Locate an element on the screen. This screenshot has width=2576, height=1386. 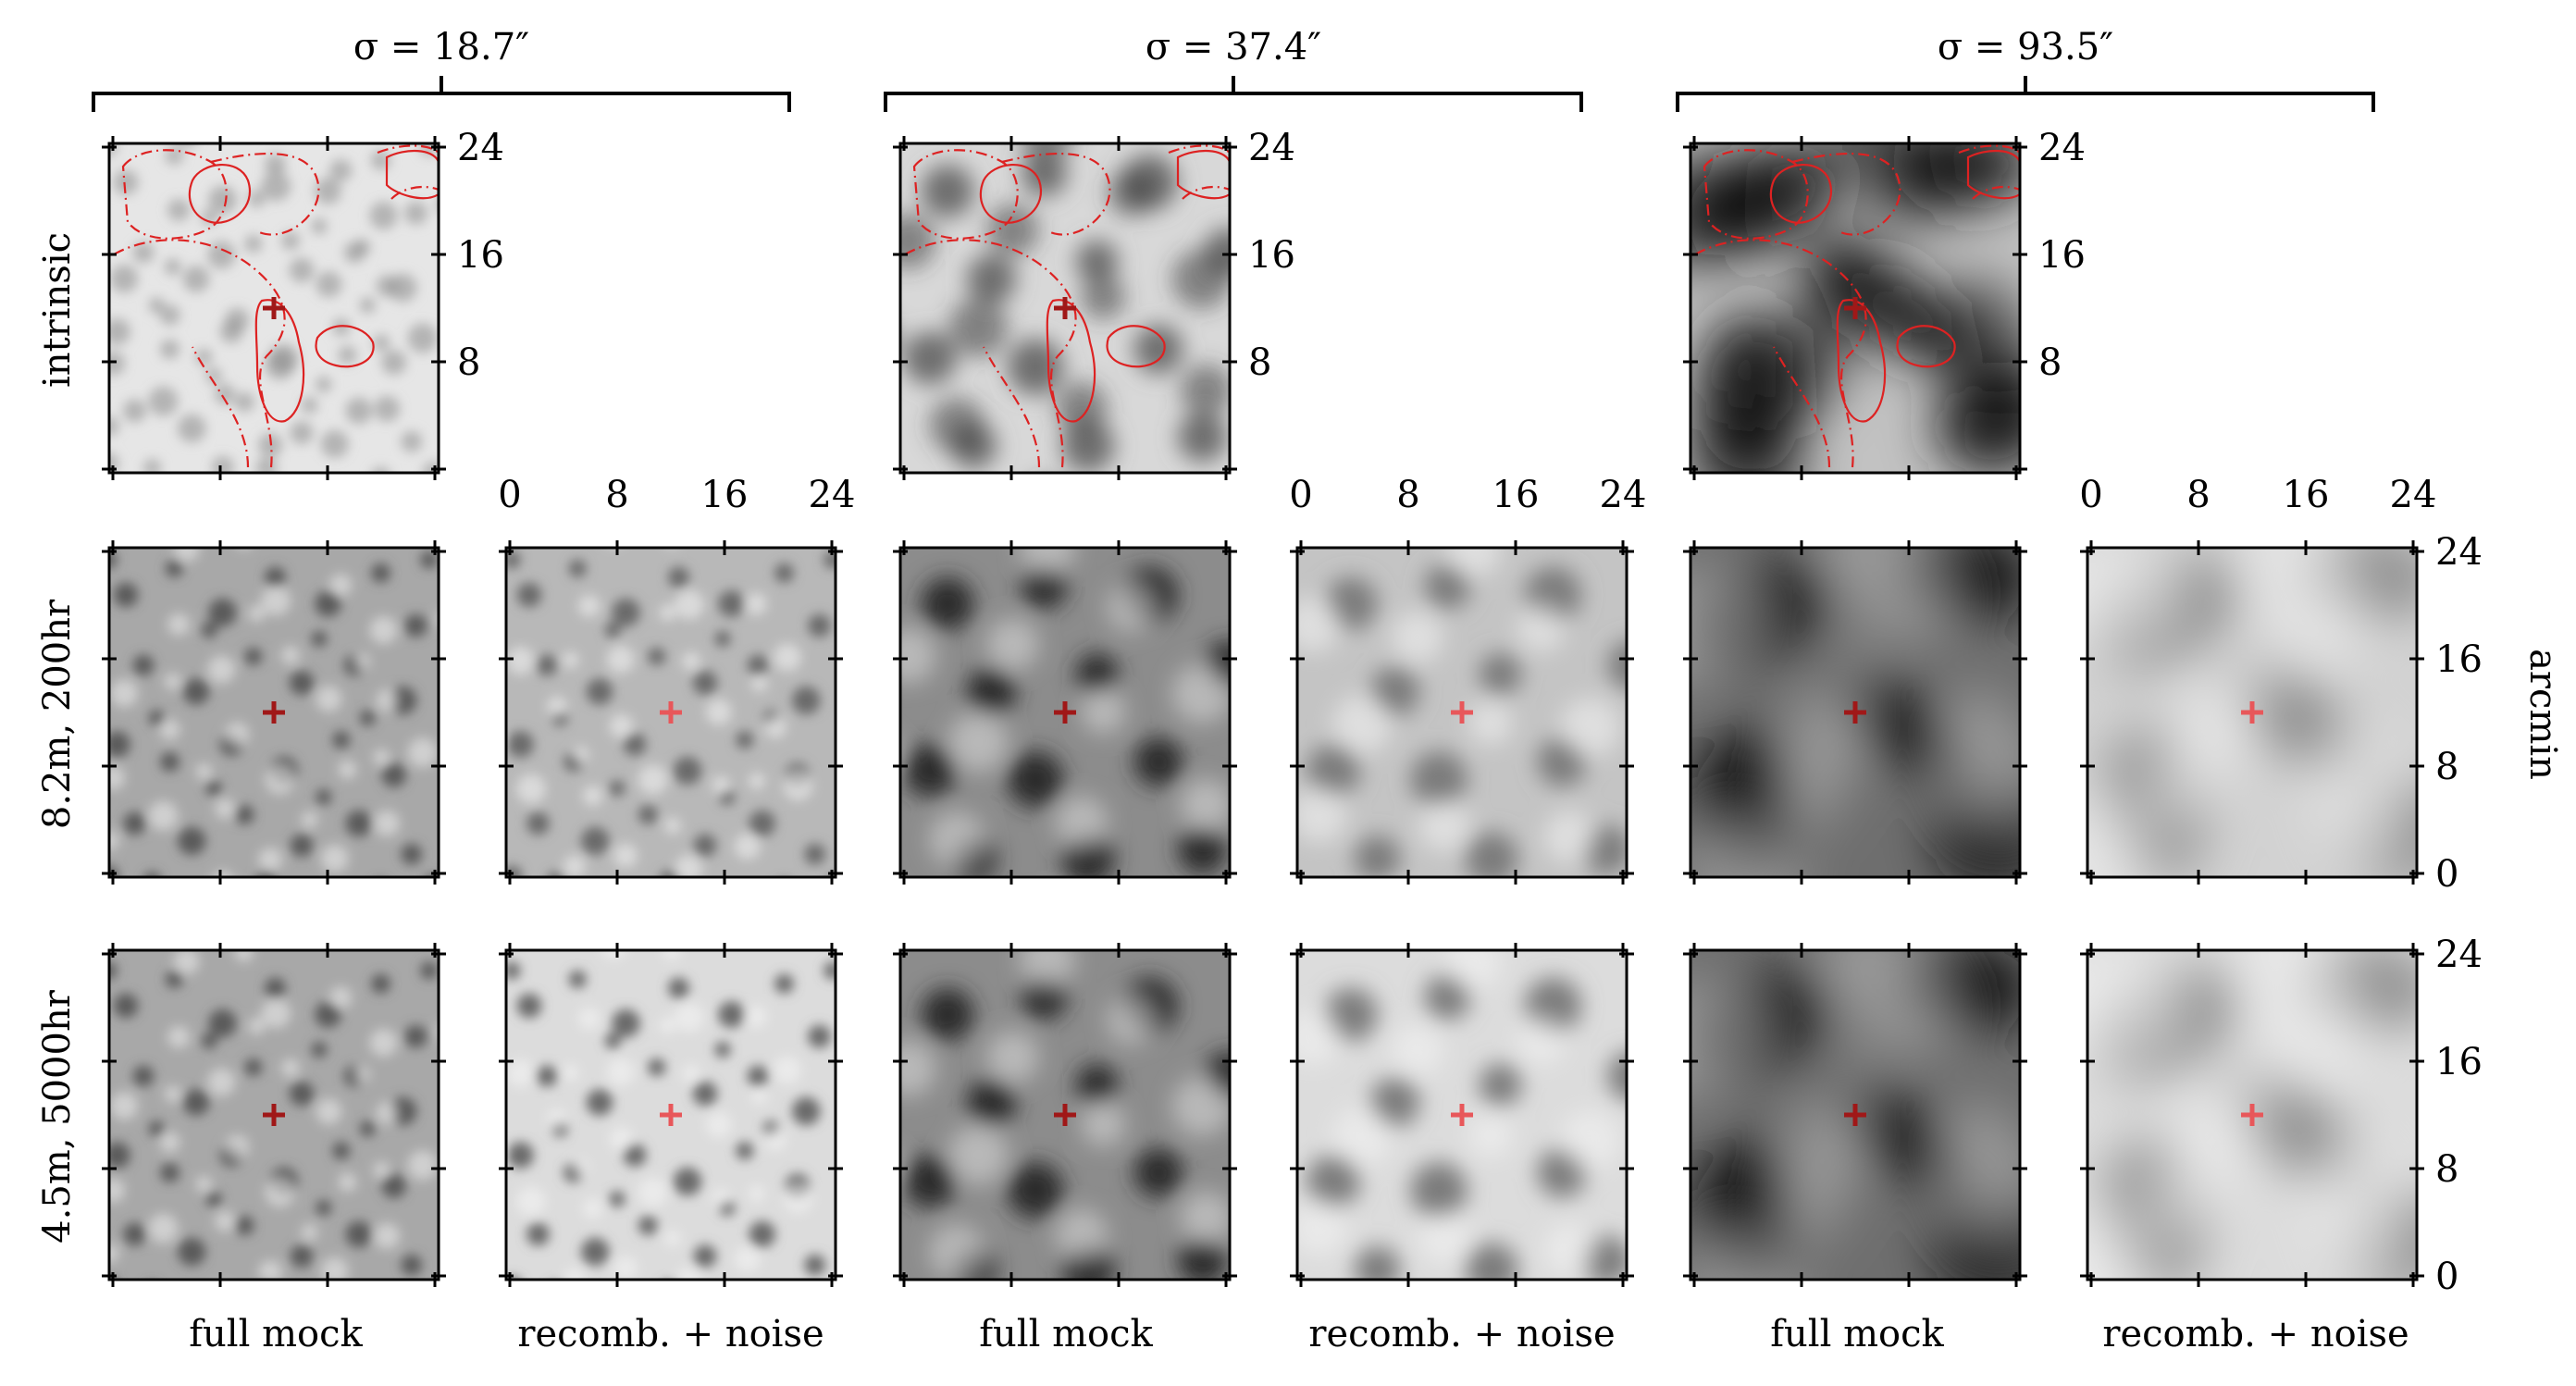
x-tick-label-g2: 16 is located at coordinates (1516, 495).